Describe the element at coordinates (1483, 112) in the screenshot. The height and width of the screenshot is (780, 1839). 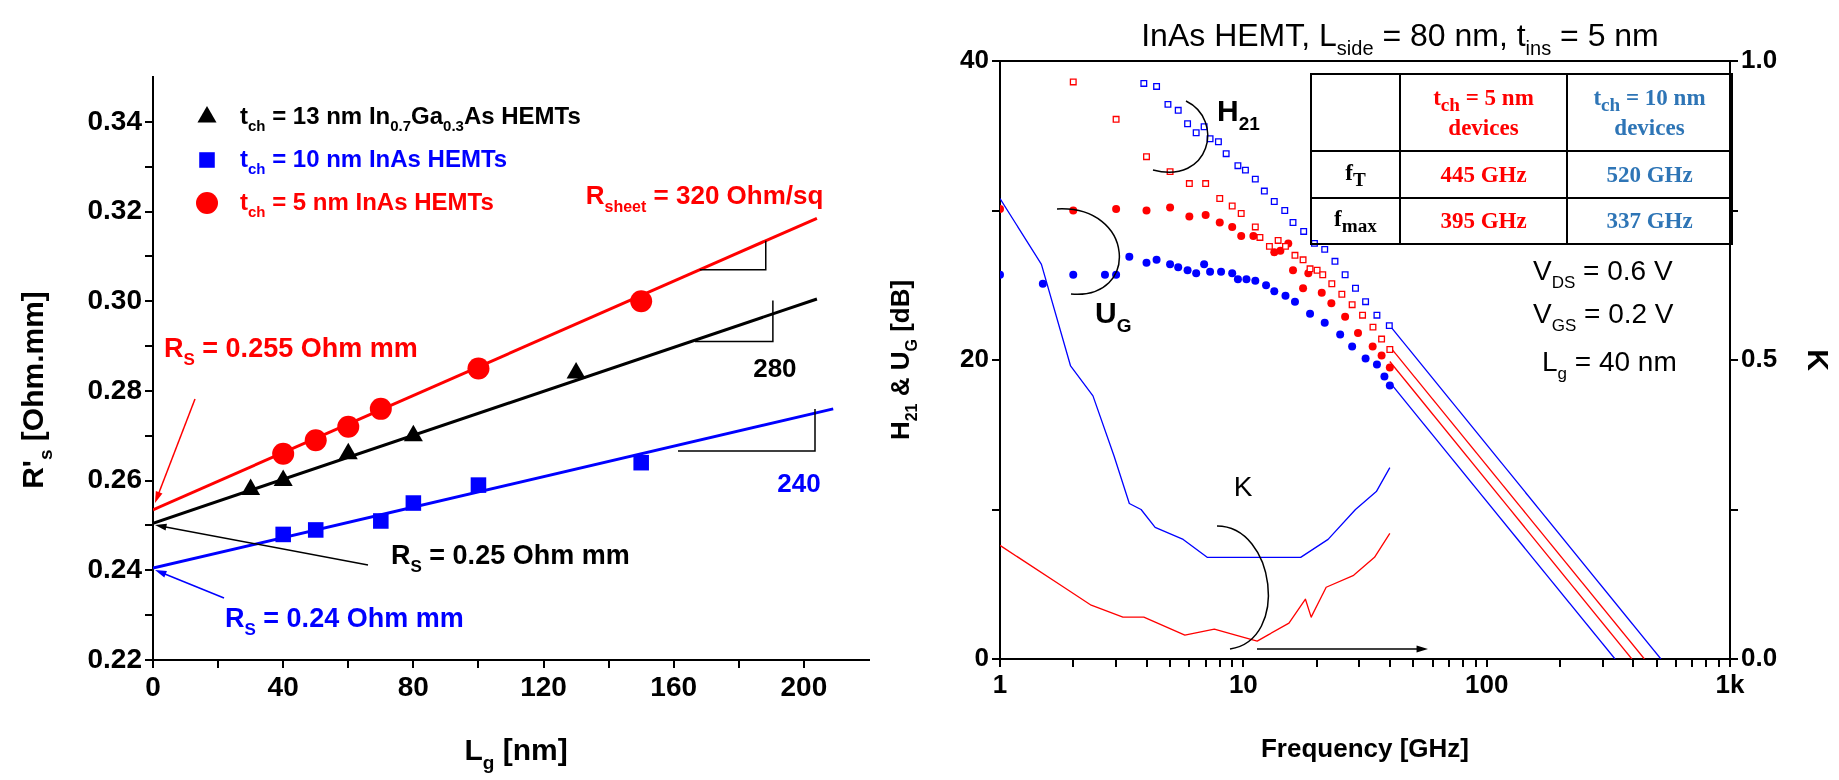
I see `annotation: t$_{ch}$ = 5 nm devices` at that location.